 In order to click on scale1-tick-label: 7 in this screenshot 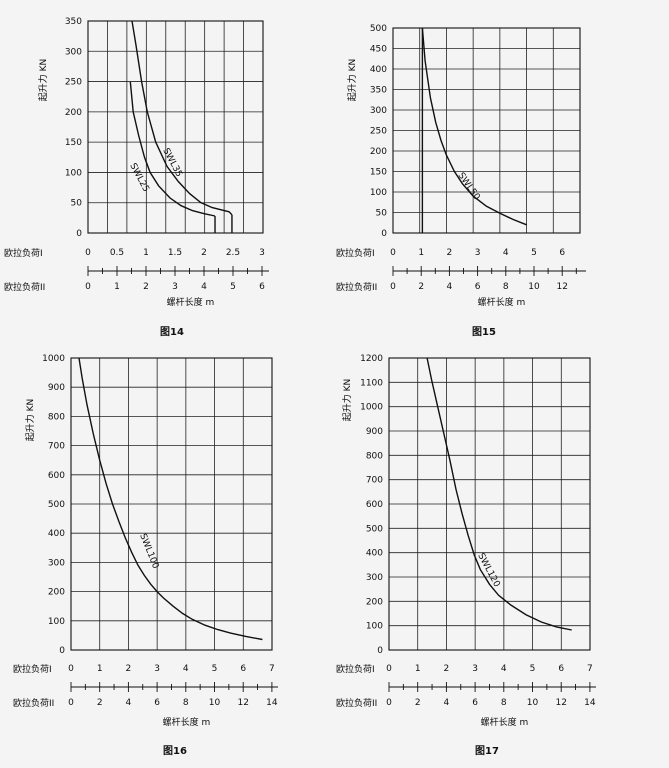, I will do `click(590, 669)`.